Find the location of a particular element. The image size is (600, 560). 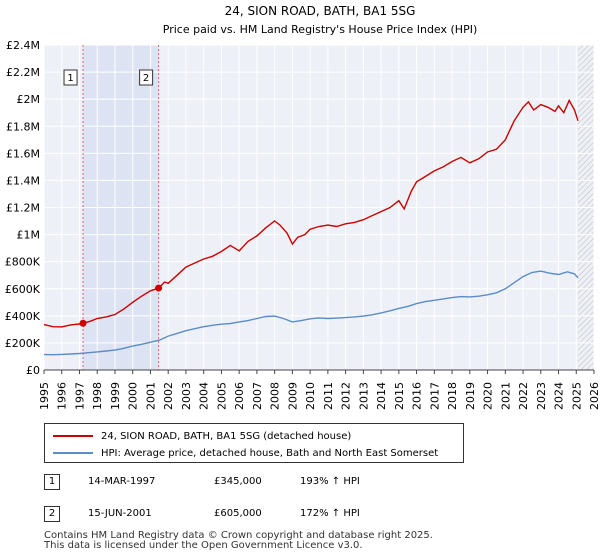

y-tick-label: £200K is located at coordinates (23, 343).